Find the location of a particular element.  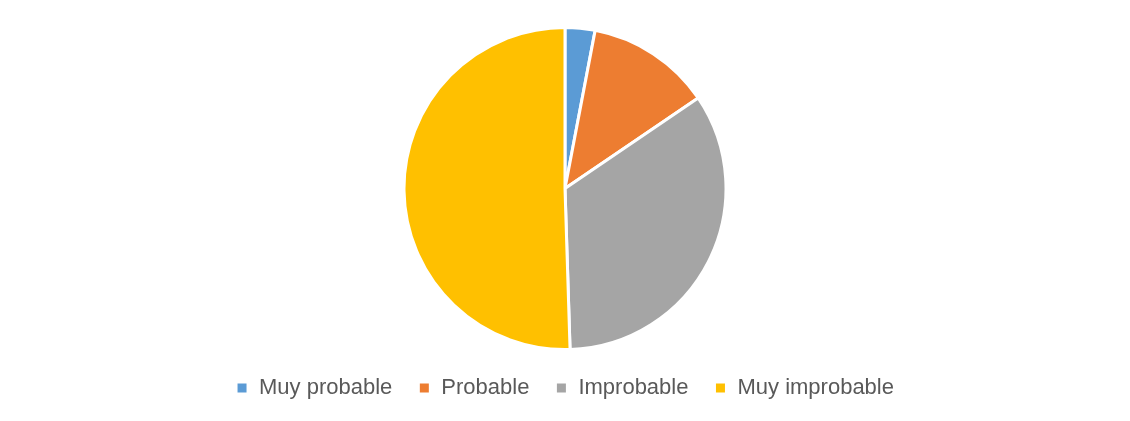

legend-label: Improbable is located at coordinates (633, 387).